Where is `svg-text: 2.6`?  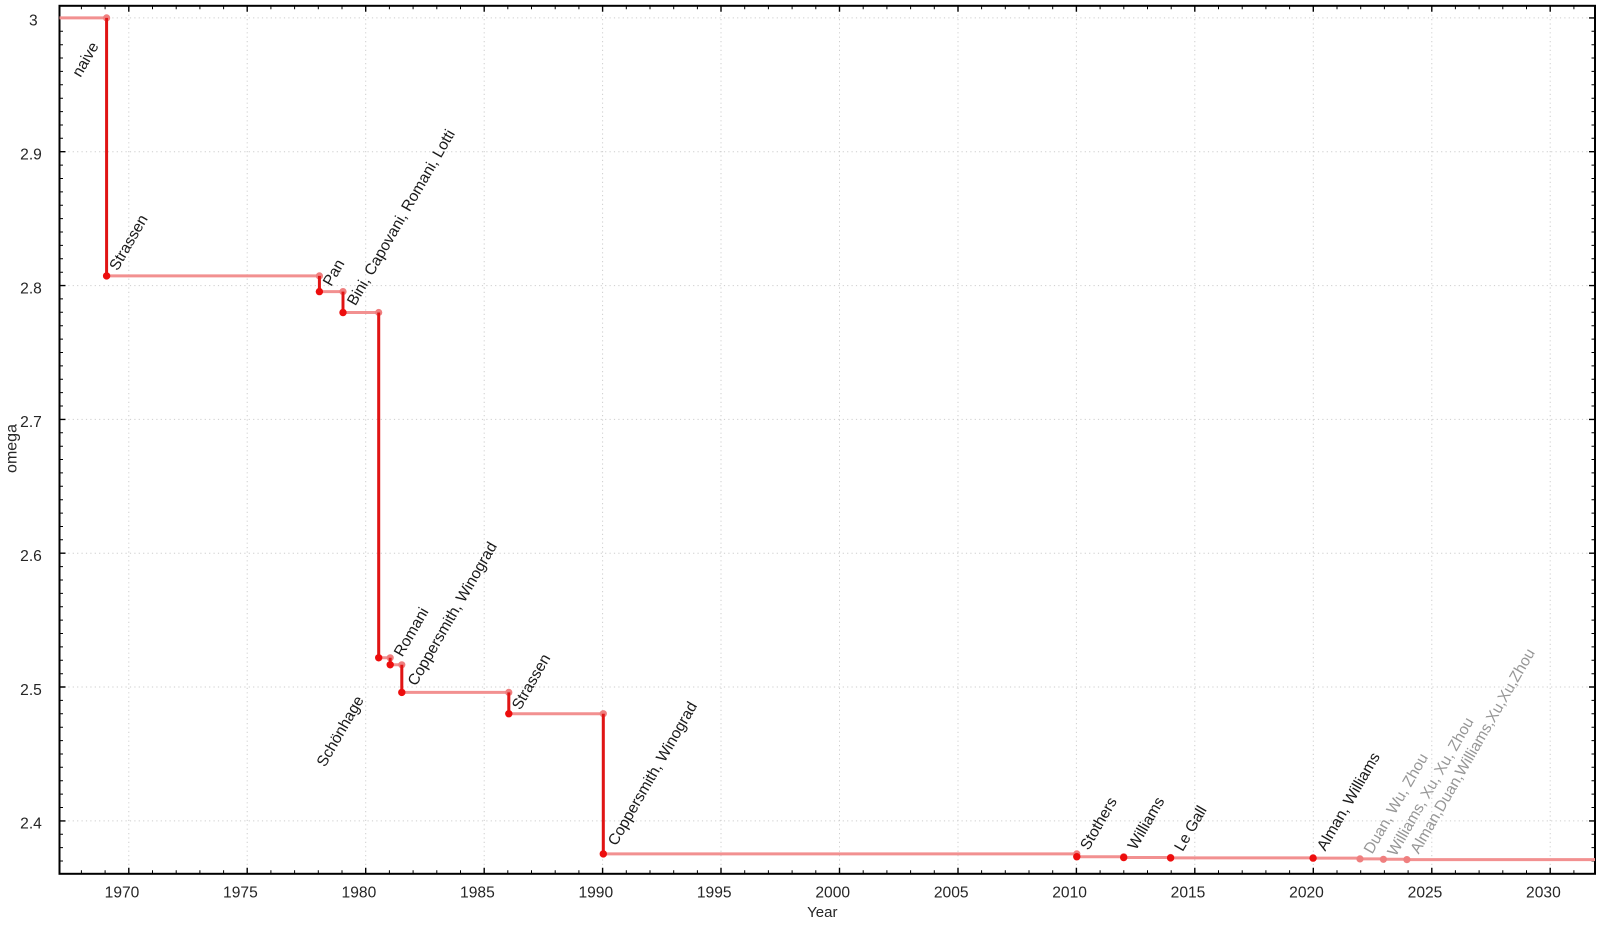
svg-text: 2.6 is located at coordinates (31, 556).